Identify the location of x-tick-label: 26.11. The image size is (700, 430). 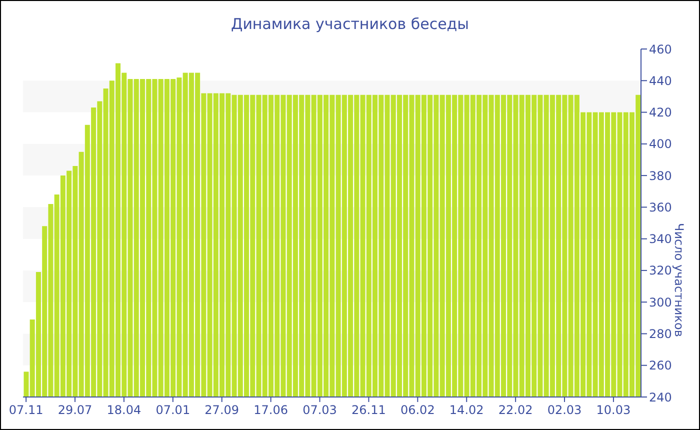
(369, 410).